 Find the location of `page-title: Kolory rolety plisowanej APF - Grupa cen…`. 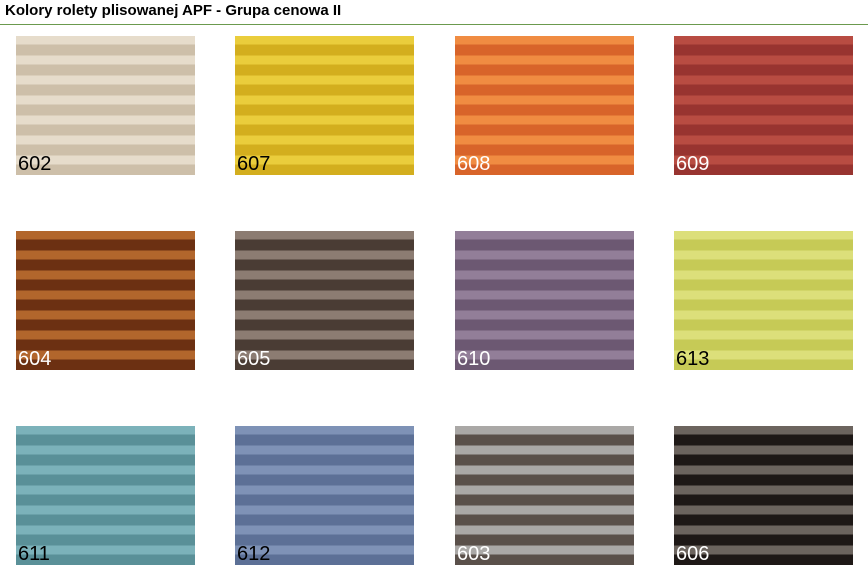

page-title: Kolory rolety plisowanej APF - Grupa cen… is located at coordinates (173, 10).